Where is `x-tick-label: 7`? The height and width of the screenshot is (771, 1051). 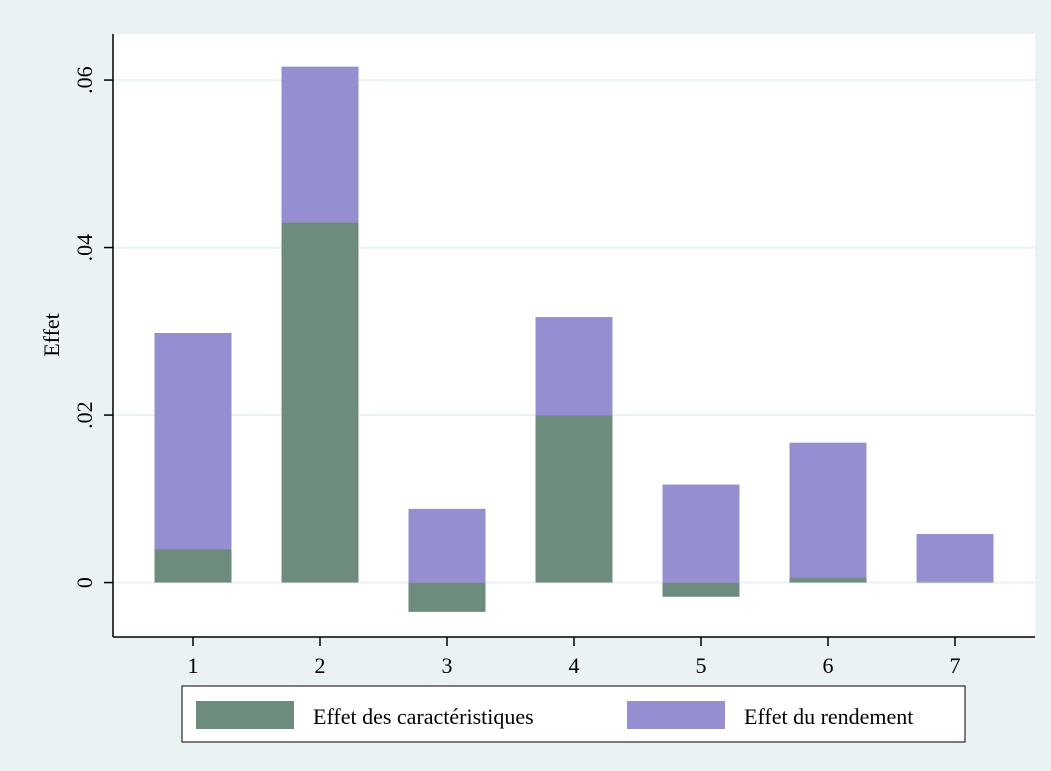
x-tick-label: 7 is located at coordinates (955, 665).